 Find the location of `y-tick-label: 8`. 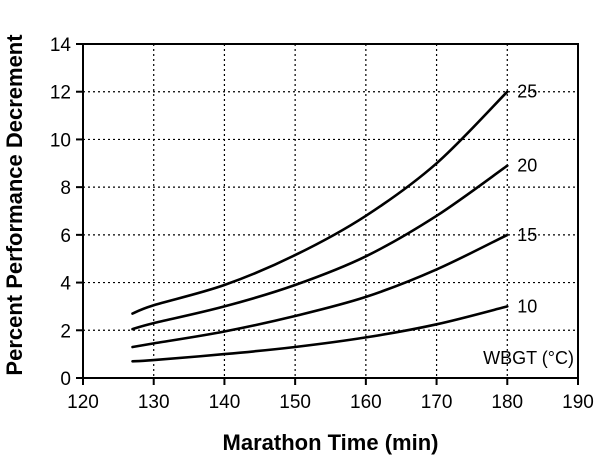

y-tick-label: 8 is located at coordinates (65, 188).